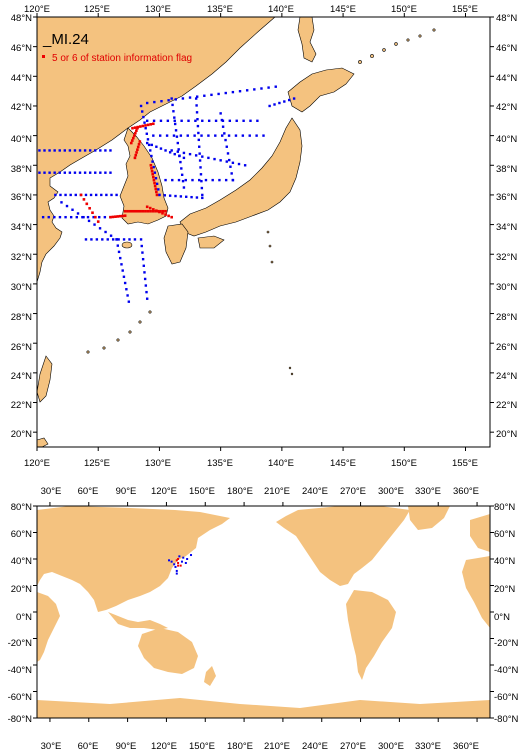 This screenshot has width=529, height=755. I want to click on svg-text: 155°E, so click(465, 463).